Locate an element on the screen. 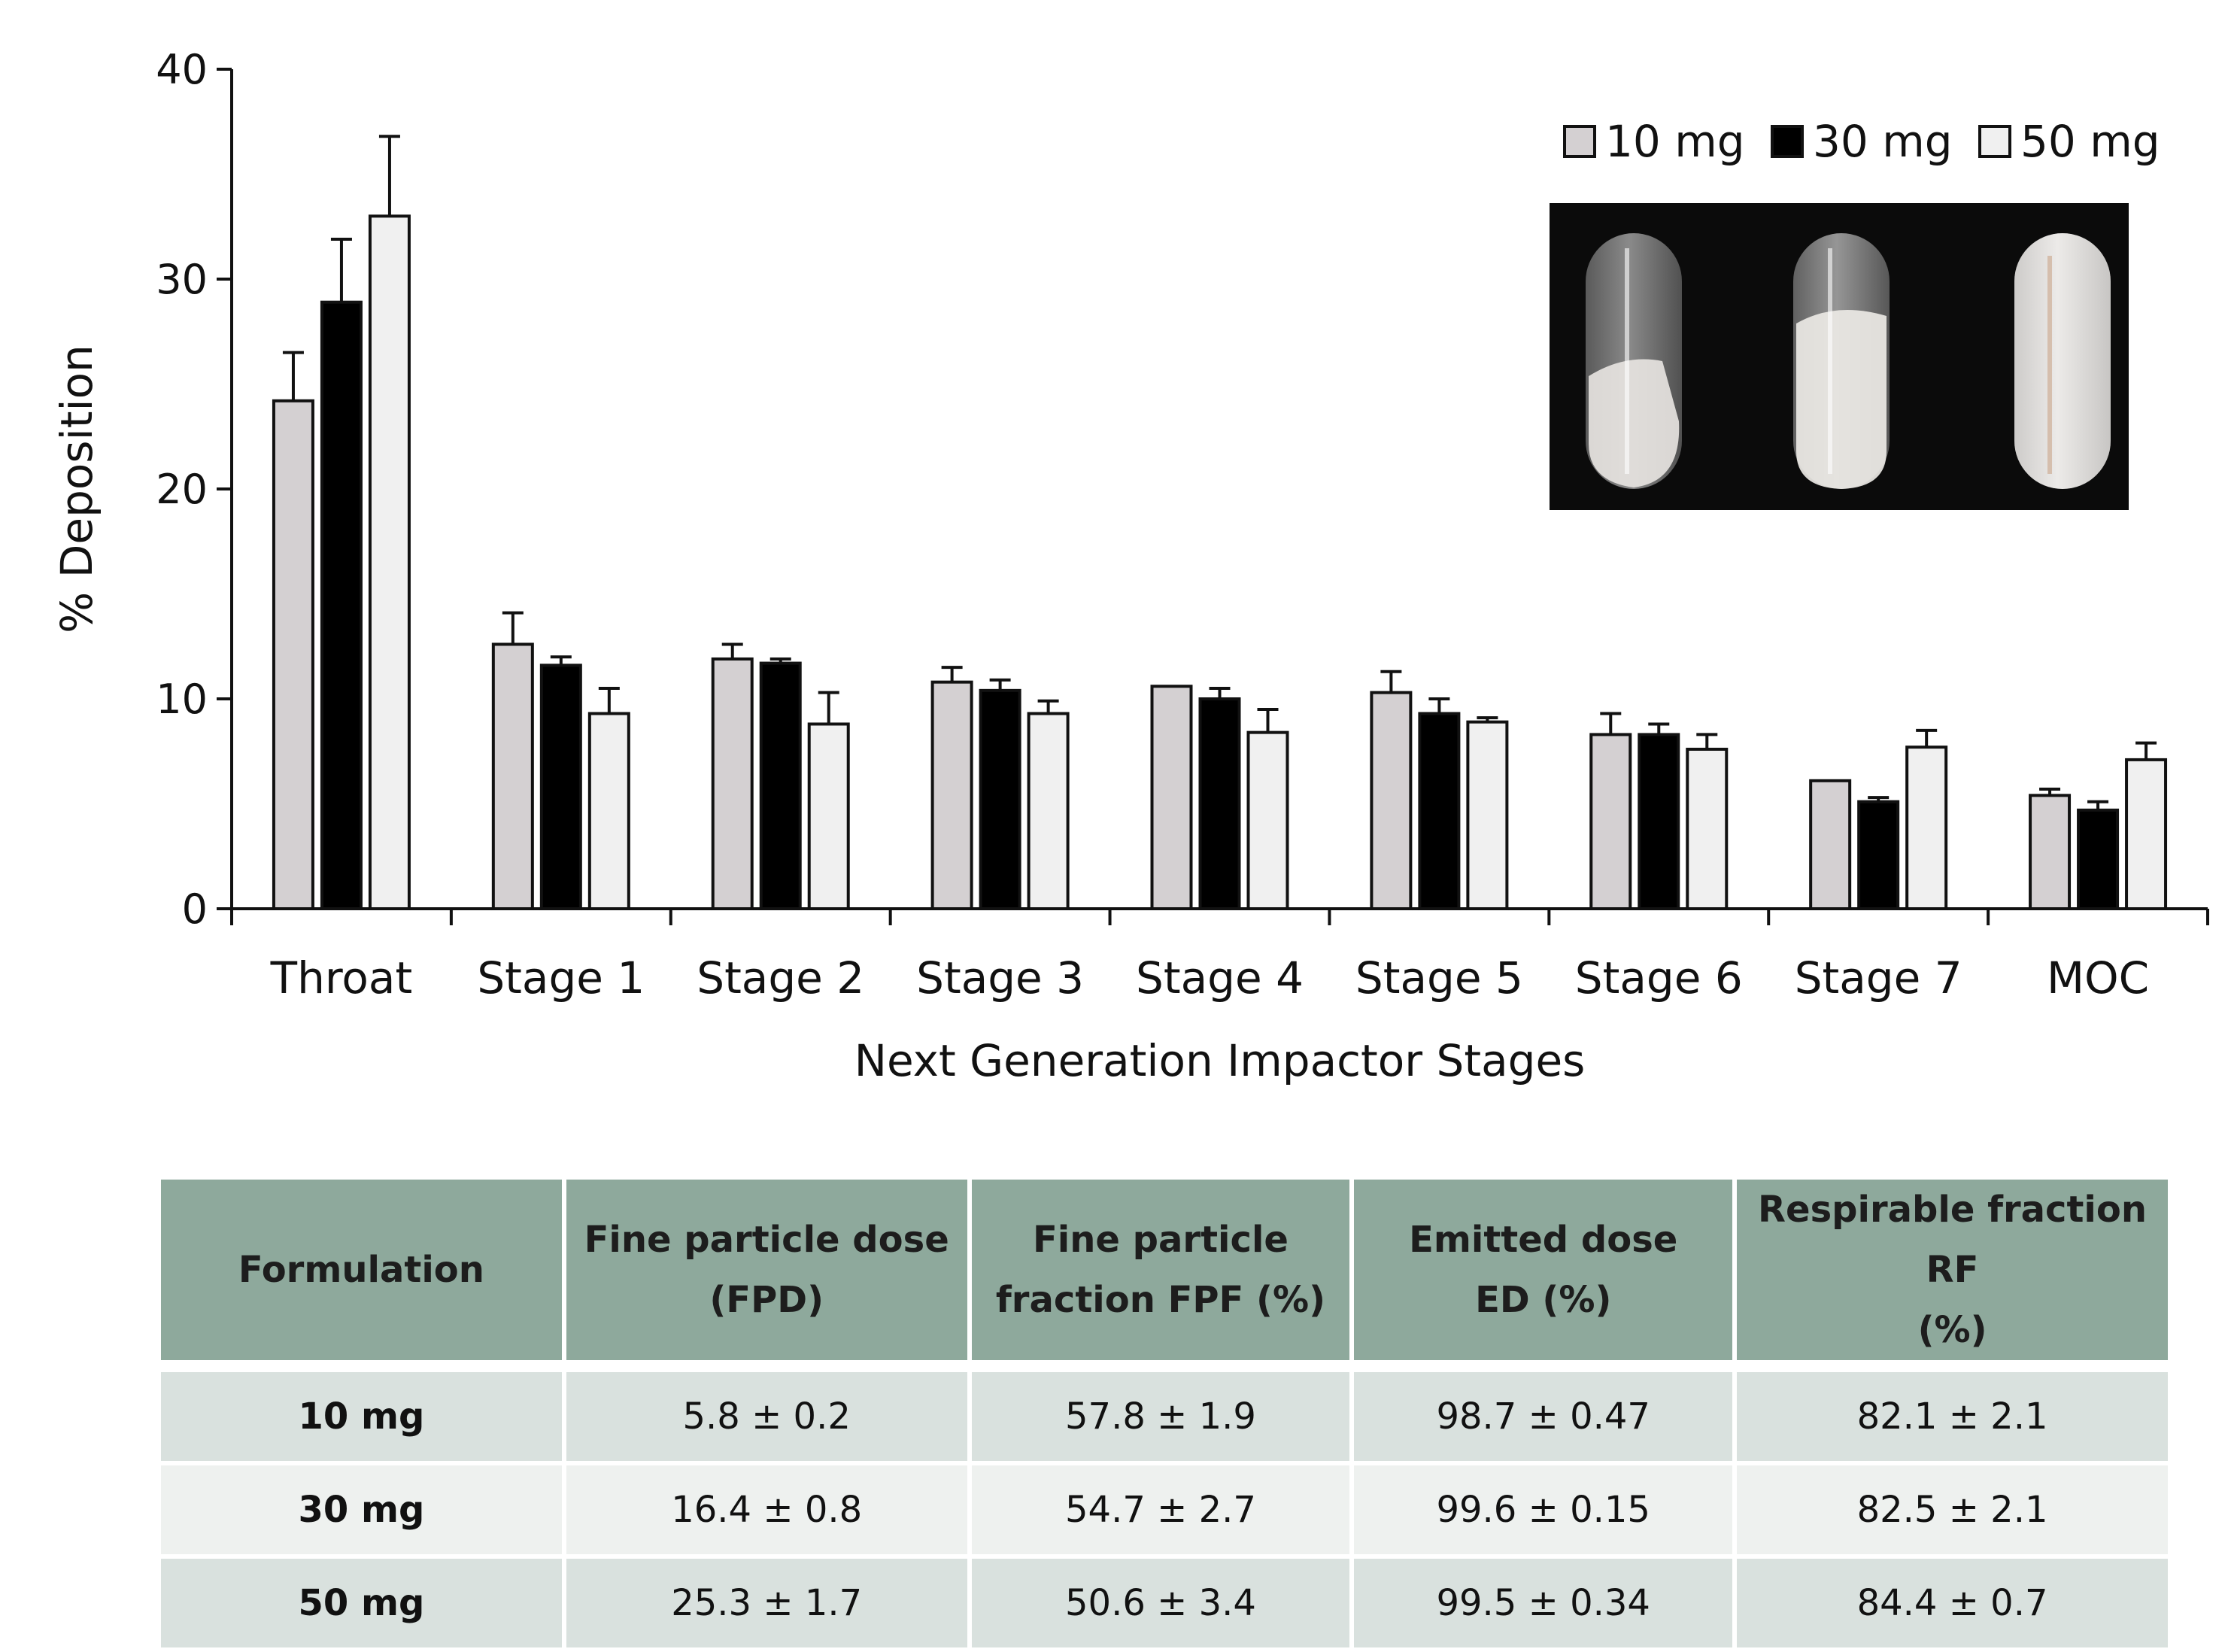  legend-label: 50 mg is located at coordinates (2090, 142).